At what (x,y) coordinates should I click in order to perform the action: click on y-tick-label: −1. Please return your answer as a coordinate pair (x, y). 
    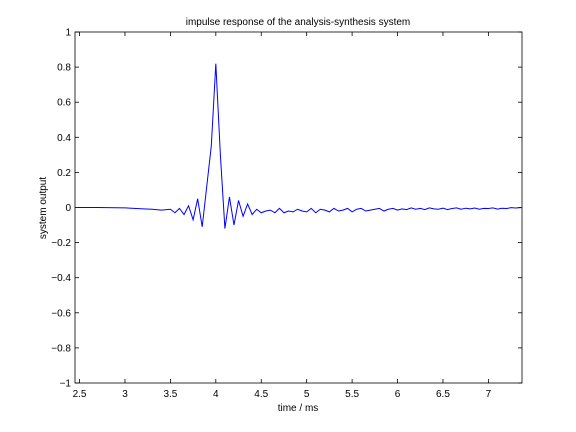
    Looking at the image, I should click on (66, 384).